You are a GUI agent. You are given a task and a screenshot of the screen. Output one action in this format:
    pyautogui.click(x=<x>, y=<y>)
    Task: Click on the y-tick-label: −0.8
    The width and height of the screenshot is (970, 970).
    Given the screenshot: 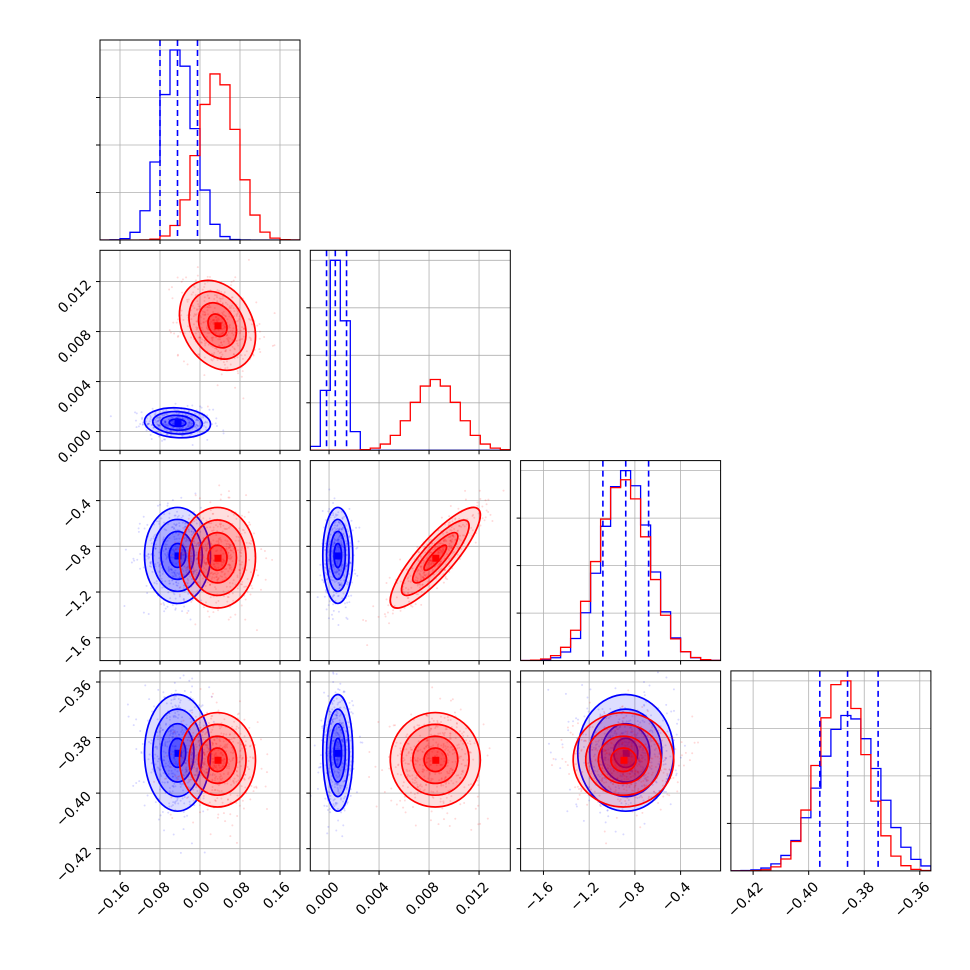 What is the action you would take?
    pyautogui.click(x=76, y=559)
    